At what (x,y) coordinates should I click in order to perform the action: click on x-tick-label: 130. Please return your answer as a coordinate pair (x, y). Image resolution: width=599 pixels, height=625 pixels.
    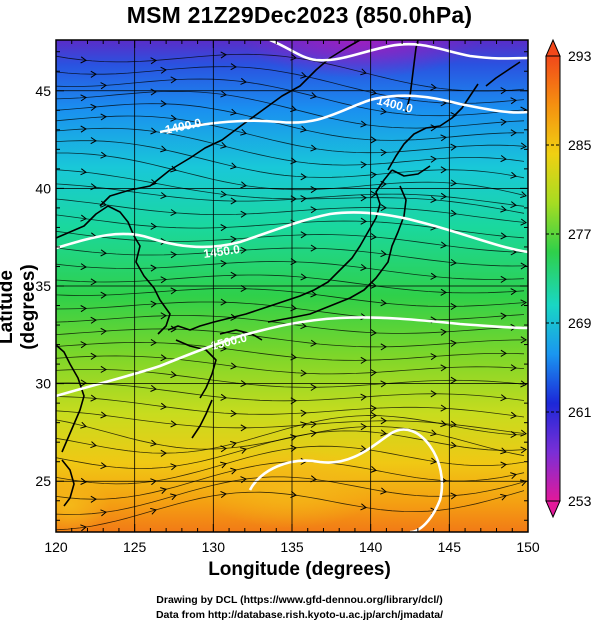
    Looking at the image, I should click on (214, 547).